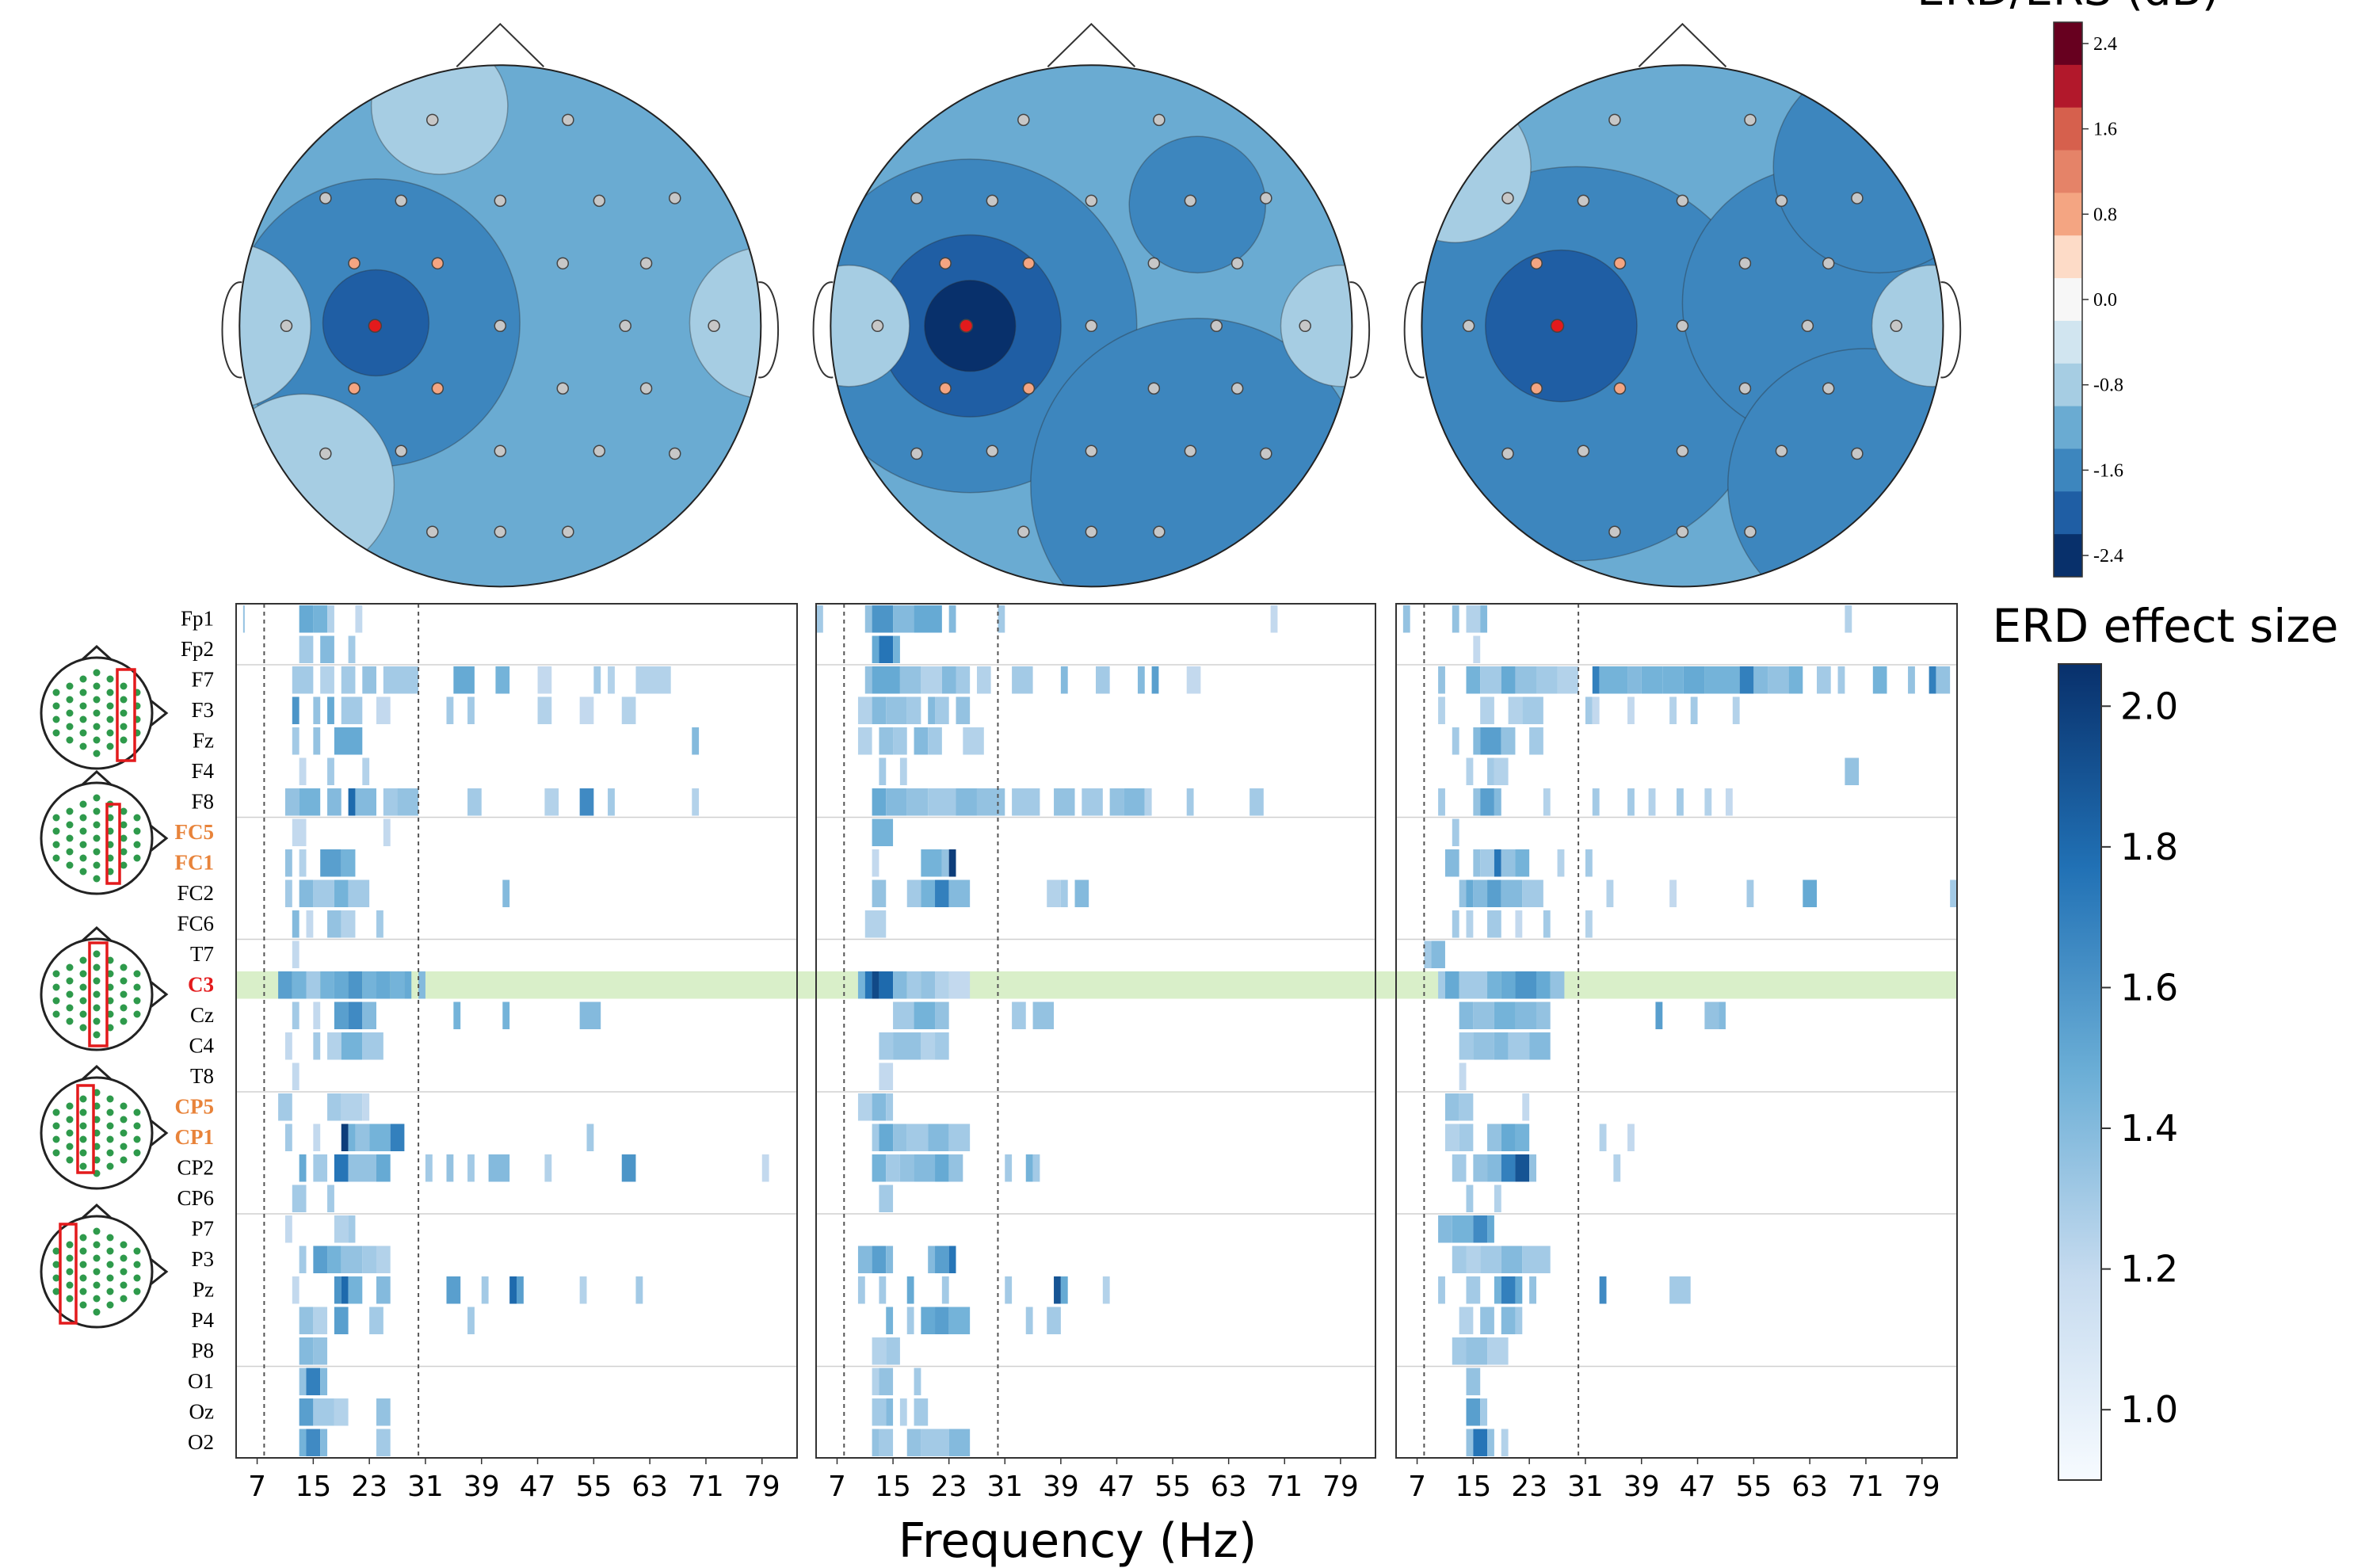  I want to click on heatmap-panel-3: 7 15 23 31 39 47 55 63 71 79, so click(1676, 1053).